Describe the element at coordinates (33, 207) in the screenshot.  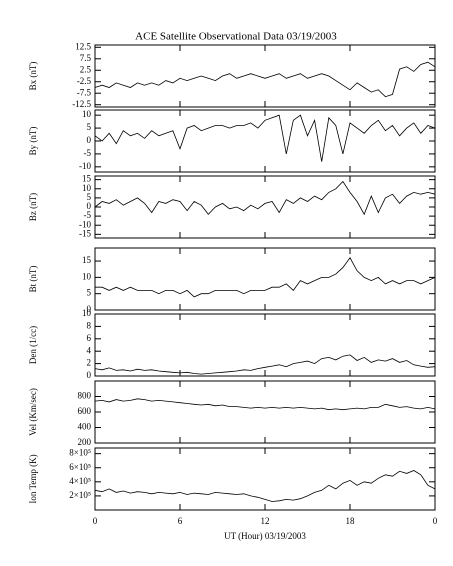
I see `y-axis-label: Bz (nT)` at that location.